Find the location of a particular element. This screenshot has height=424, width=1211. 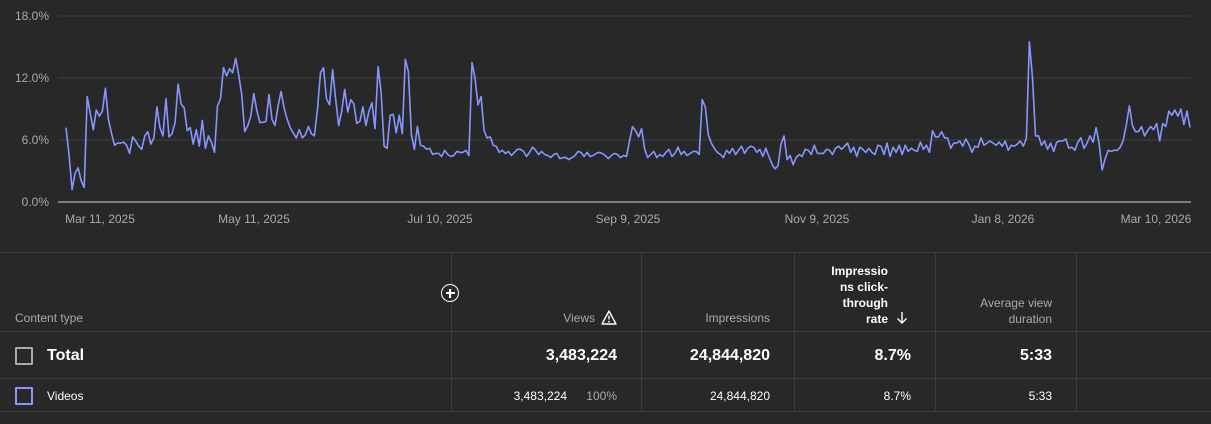

header-avg-duration-line: duration is located at coordinates (1030, 319).